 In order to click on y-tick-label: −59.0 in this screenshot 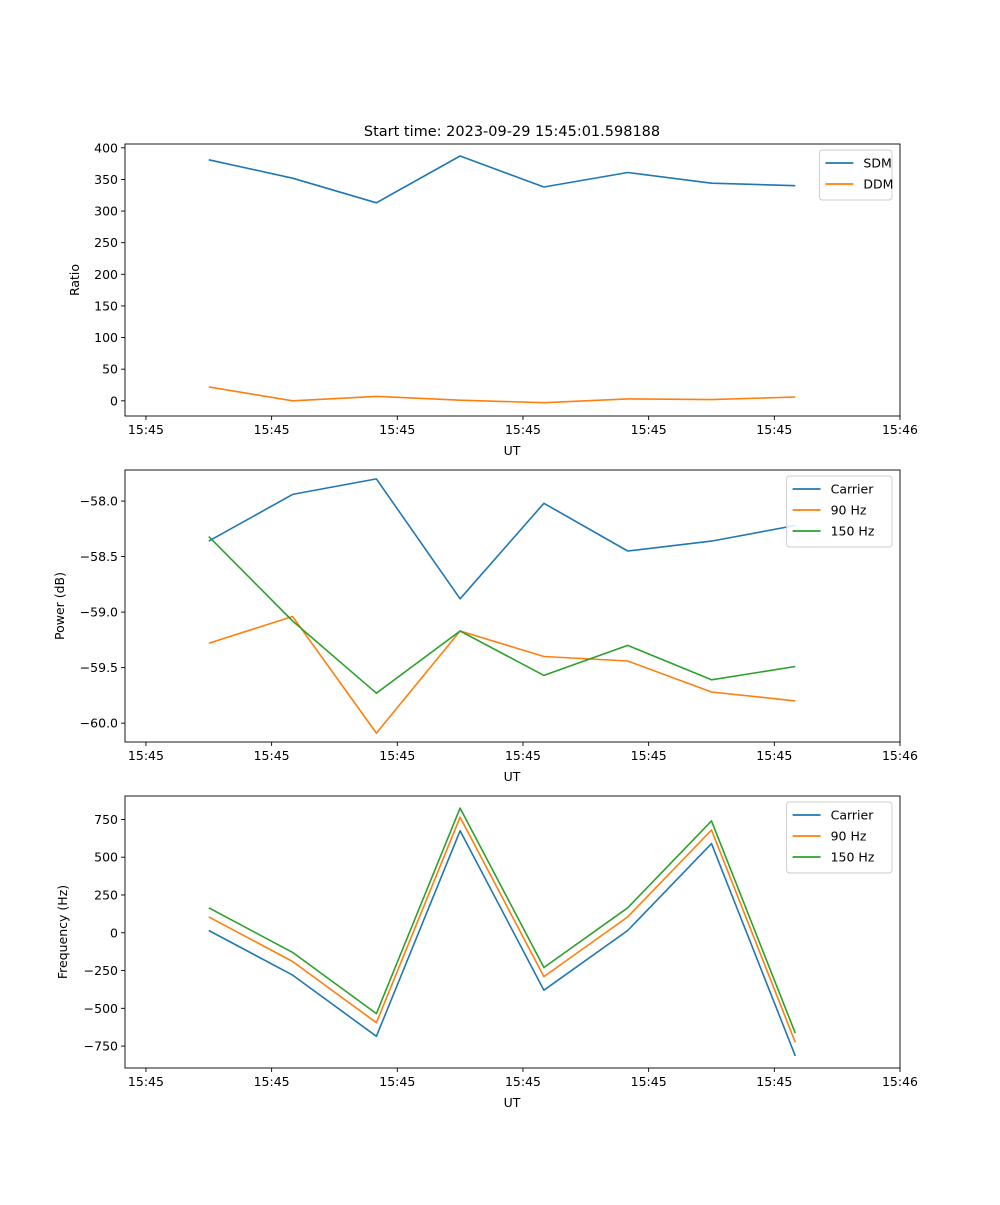, I will do `click(99, 612)`.